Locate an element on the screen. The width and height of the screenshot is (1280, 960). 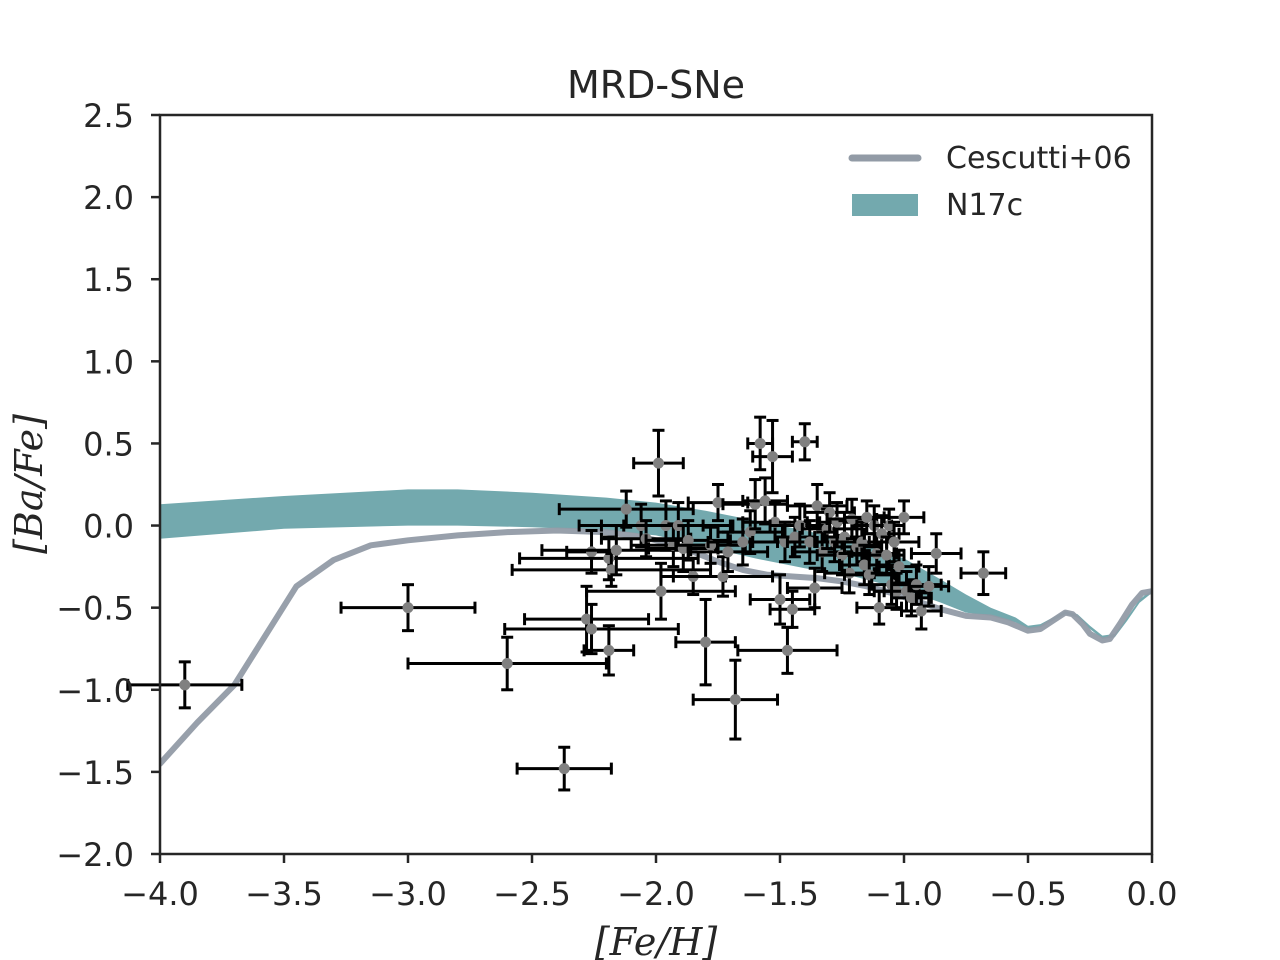
x-tick-label: −3.5 is located at coordinates (284, 894).